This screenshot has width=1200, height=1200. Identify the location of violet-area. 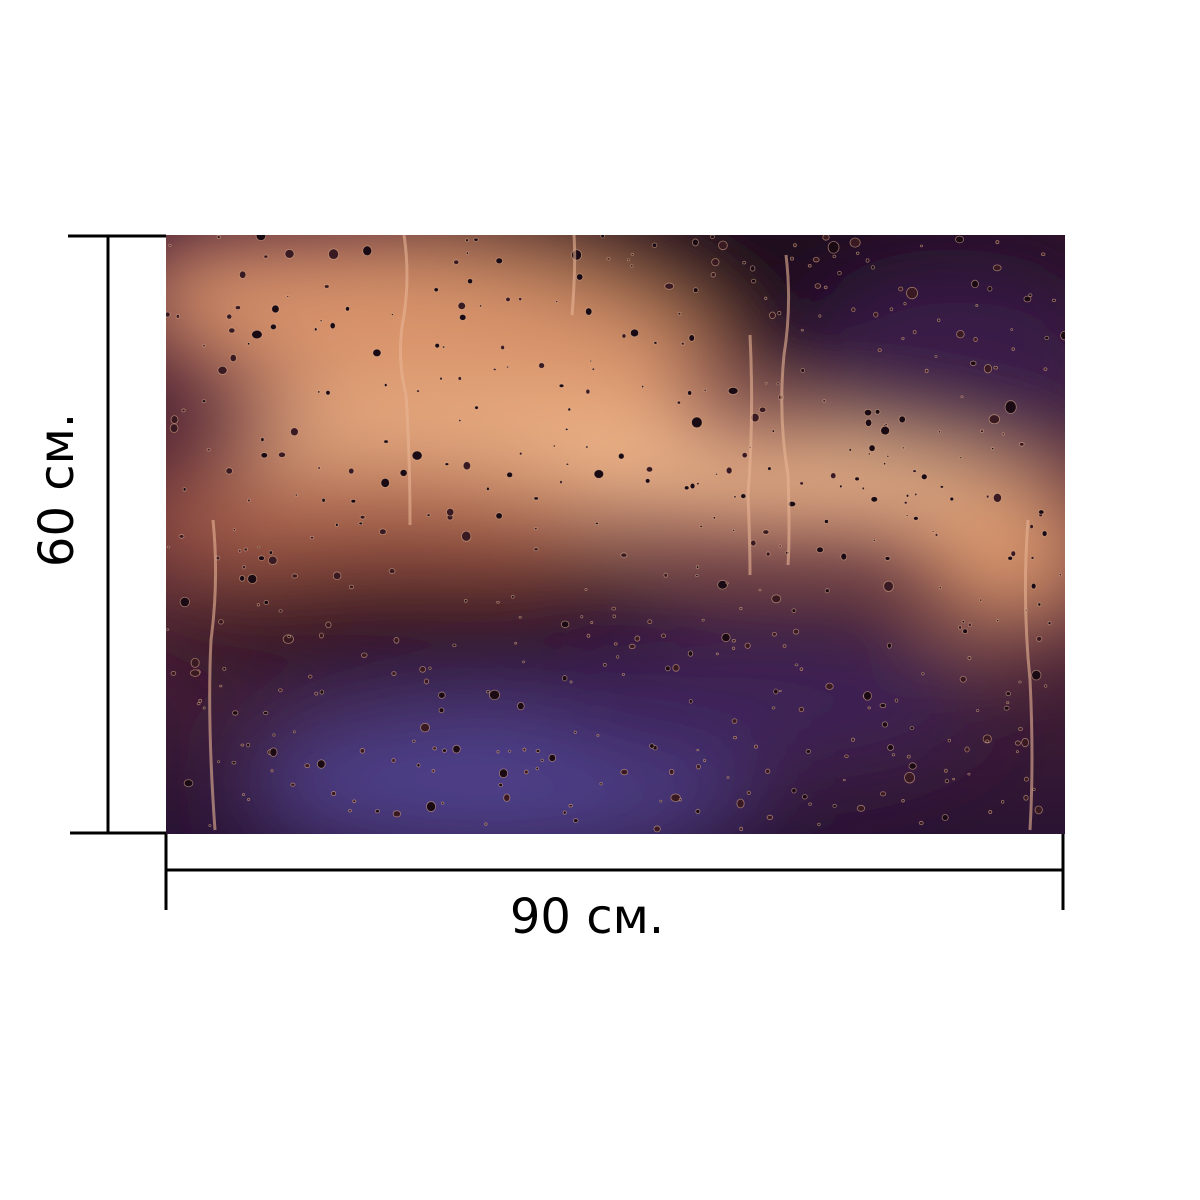
(760, 700).